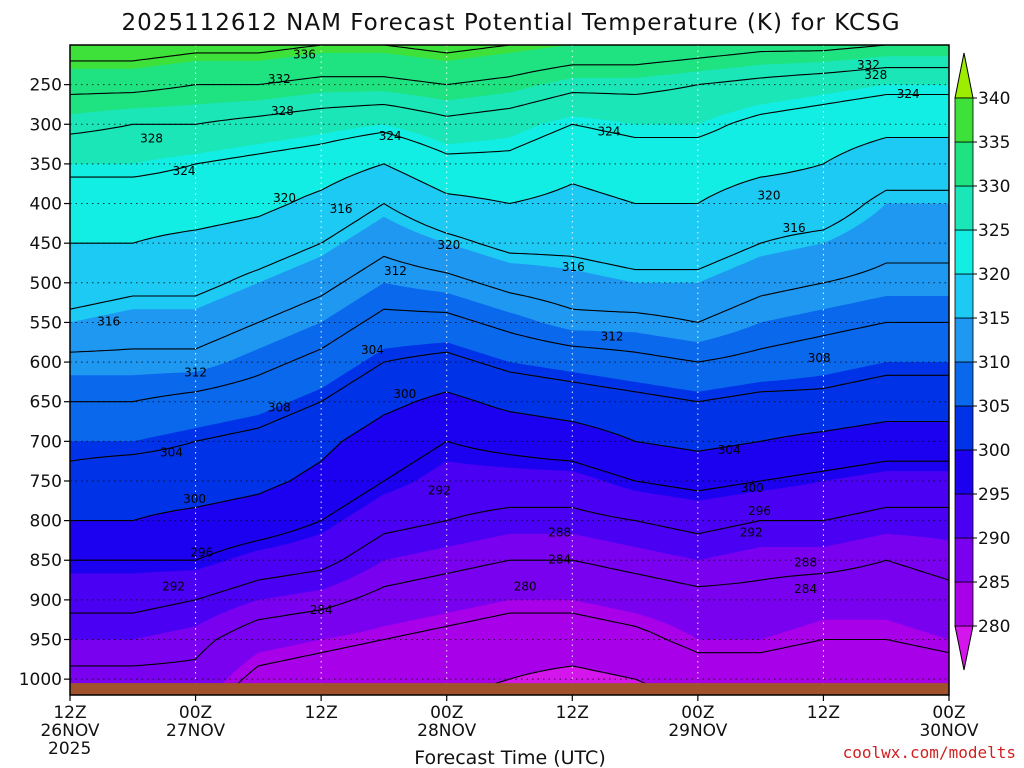 This screenshot has width=1024, height=768. I want to click on contour-label-312-18: 312, so click(612, 337).